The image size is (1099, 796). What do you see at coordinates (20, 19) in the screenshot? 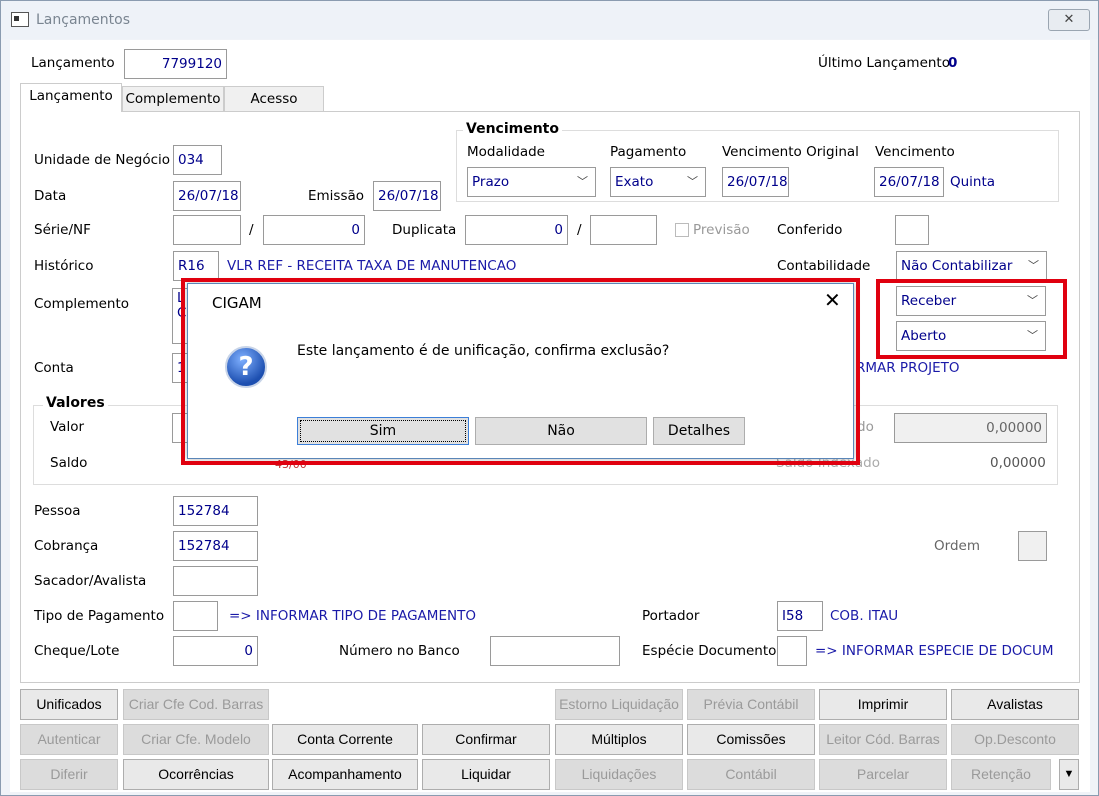
I see `window-icon` at bounding box center [20, 19].